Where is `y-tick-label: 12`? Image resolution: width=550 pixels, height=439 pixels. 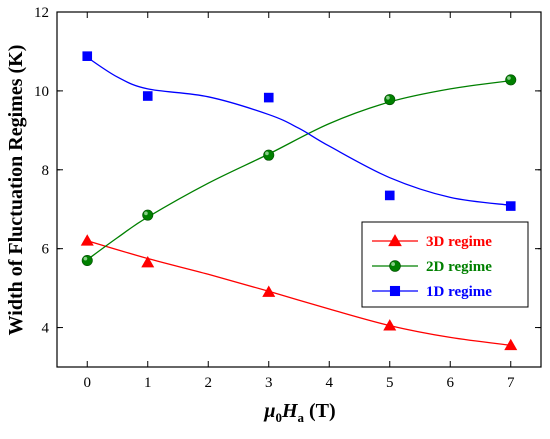 y-tick-label: 12 is located at coordinates (41, 13).